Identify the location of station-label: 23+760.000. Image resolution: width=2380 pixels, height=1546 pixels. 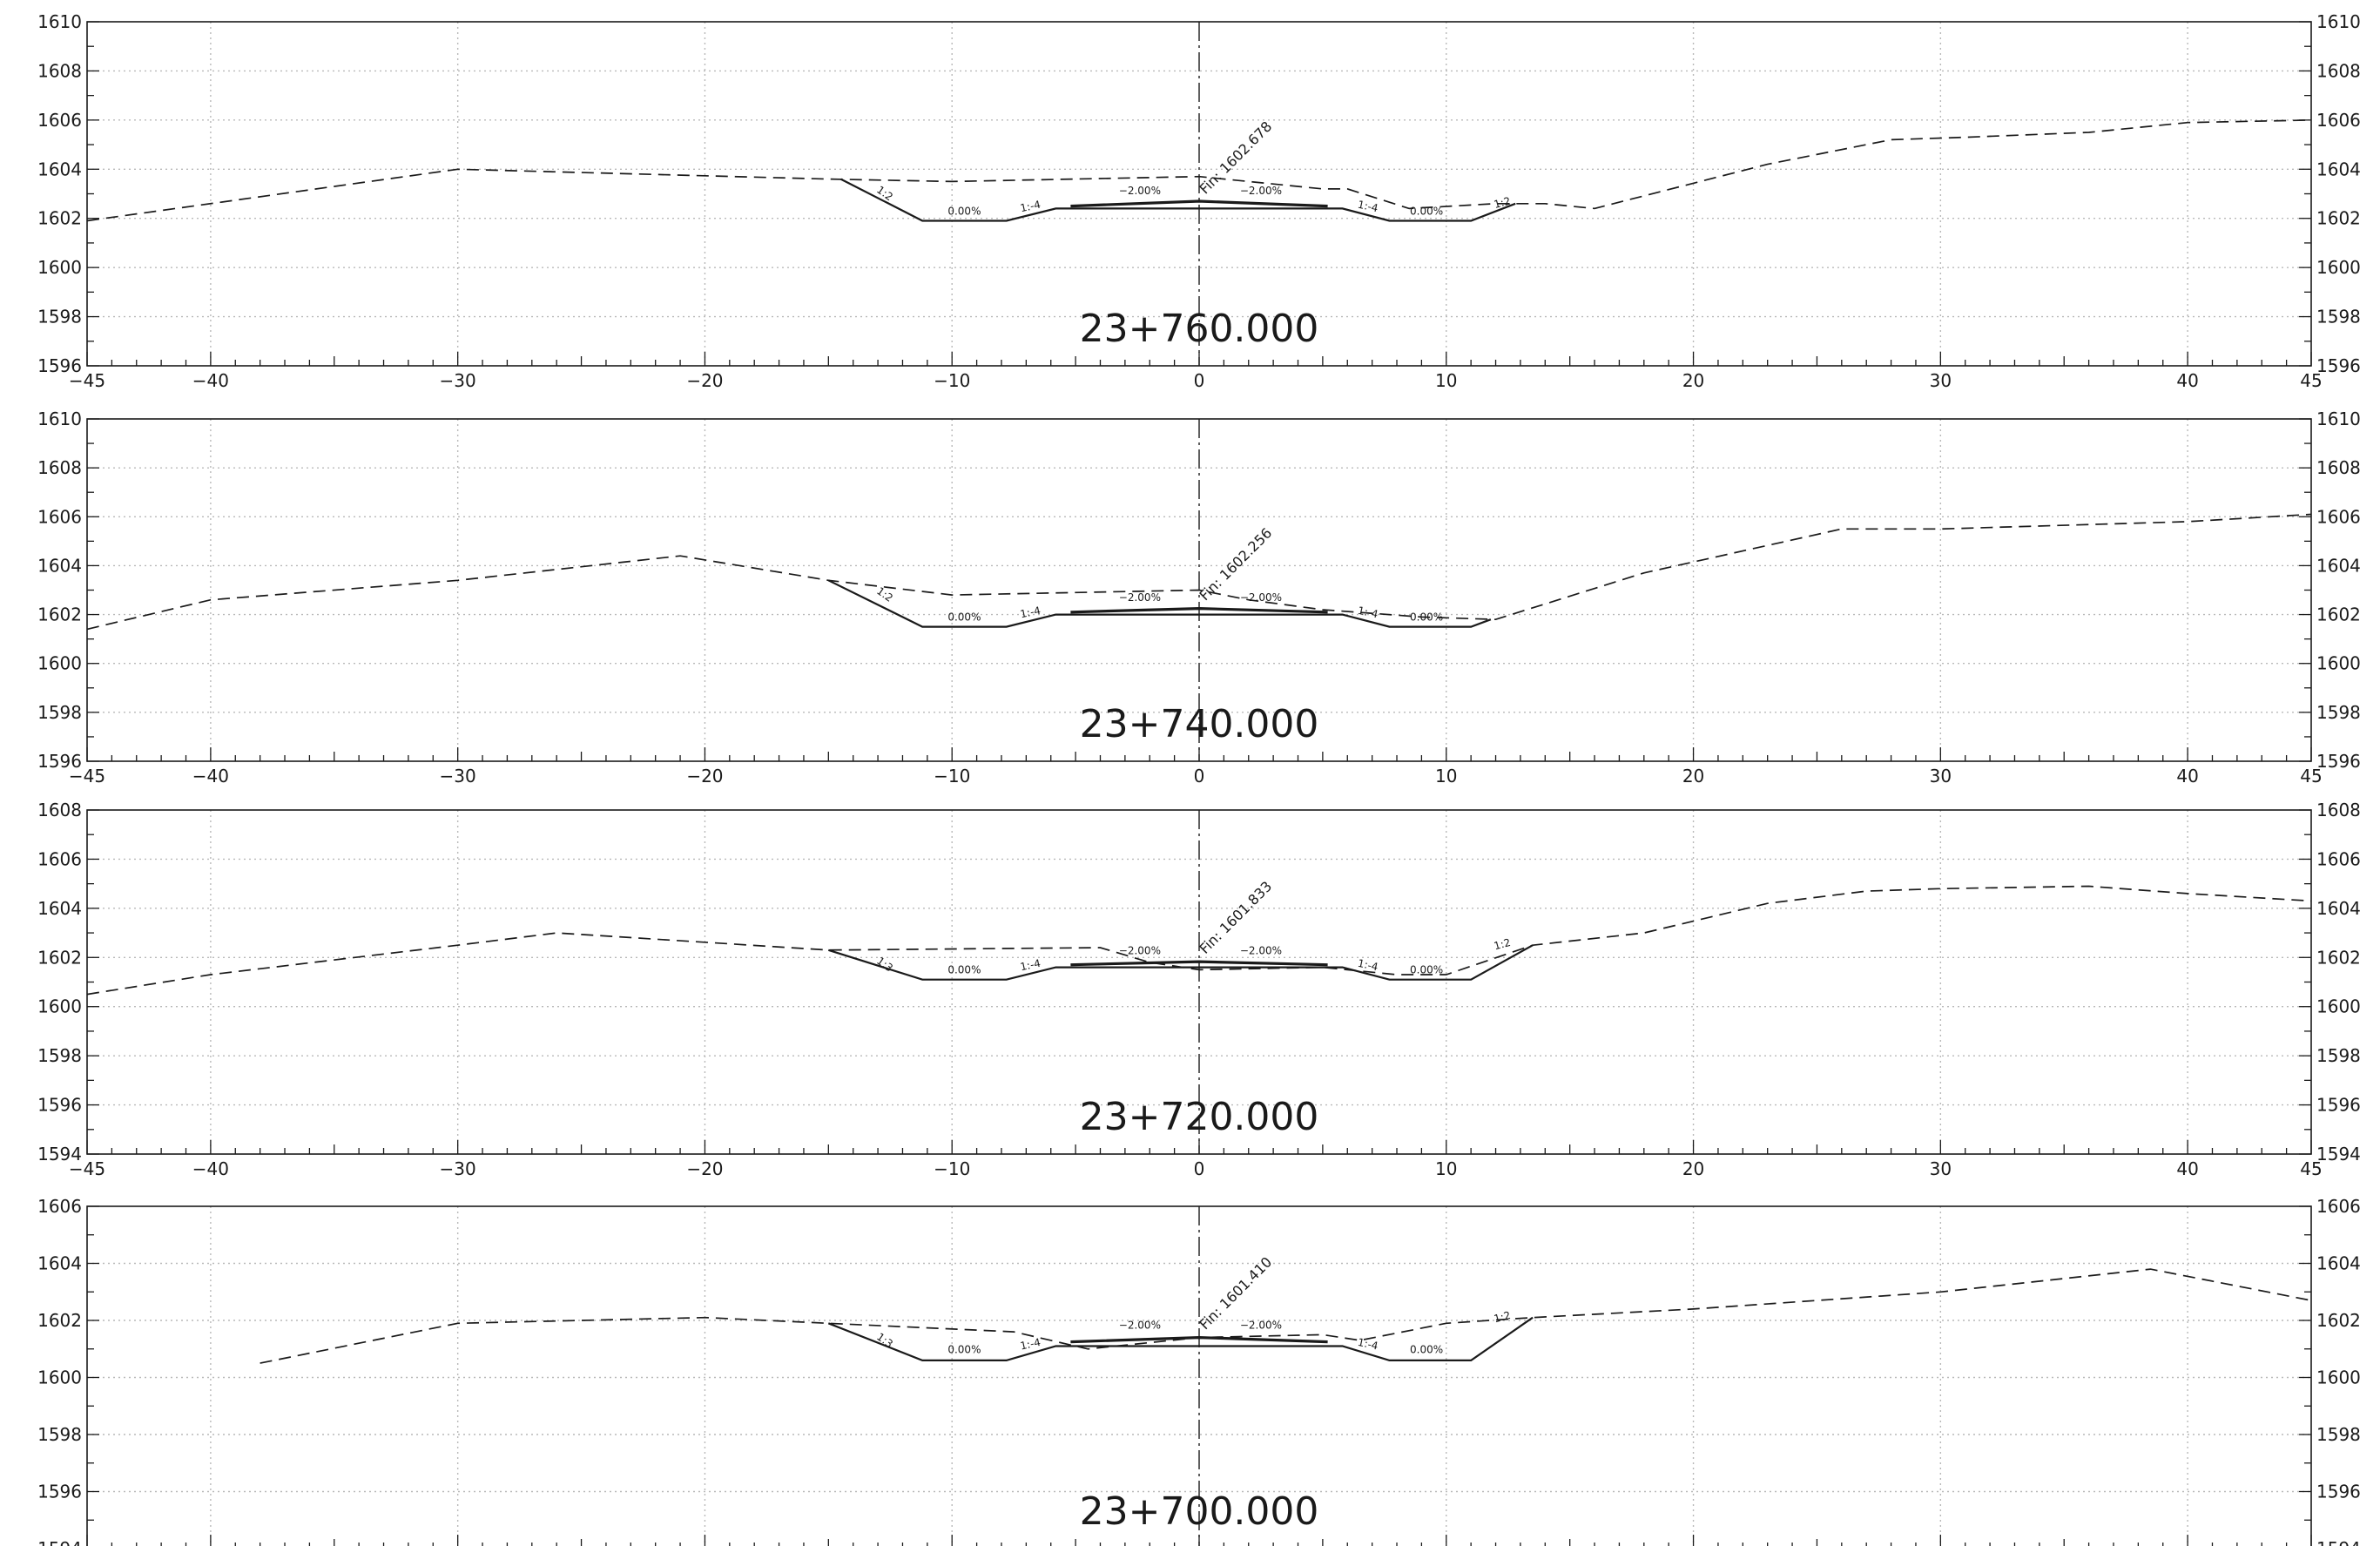
(1199, 329).